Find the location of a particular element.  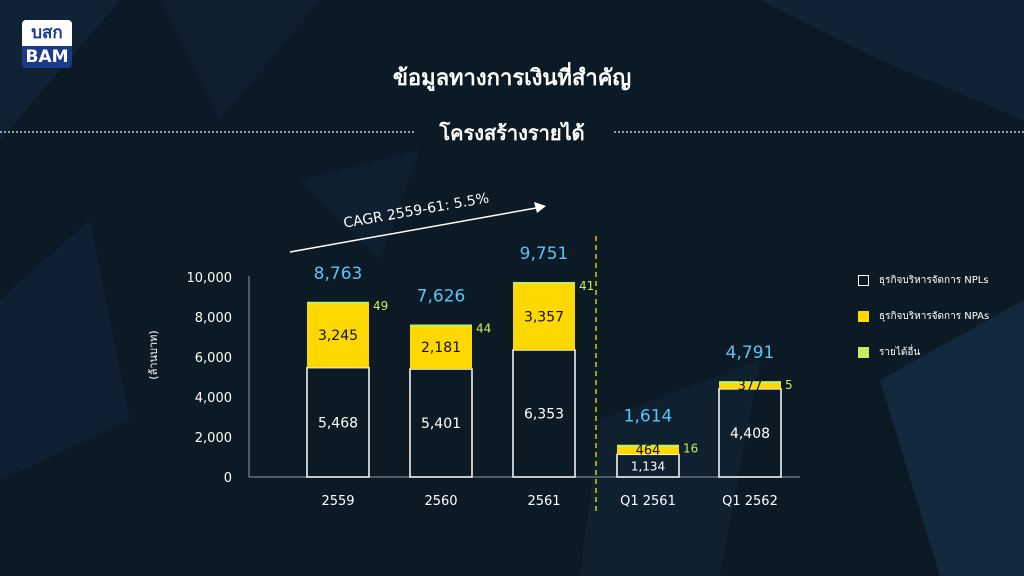

x-tick-label: 2559 is located at coordinates (337, 501).